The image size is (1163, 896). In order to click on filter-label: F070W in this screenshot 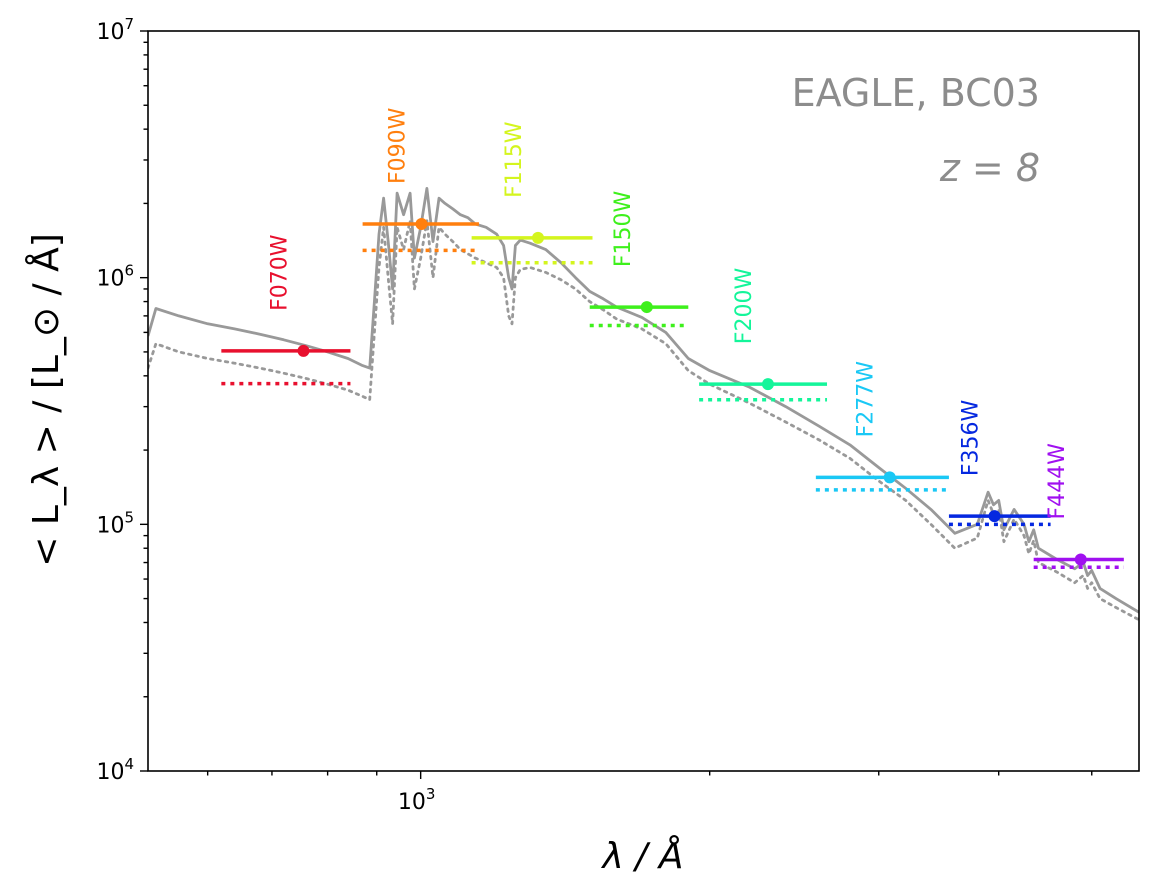, I will do `click(280, 272)`.